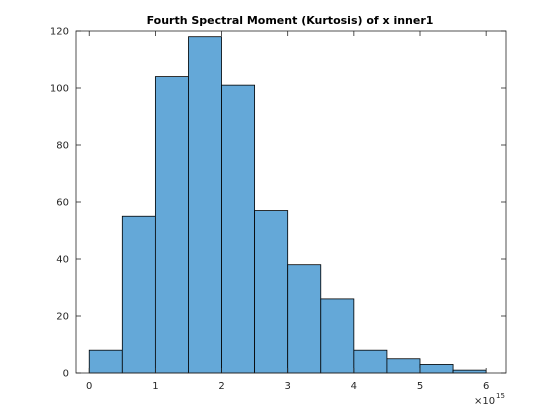 Image resolution: width=560 pixels, height=420 pixels. What do you see at coordinates (62, 146) in the screenshot?
I see `y-tick-label: 80` at bounding box center [62, 146].